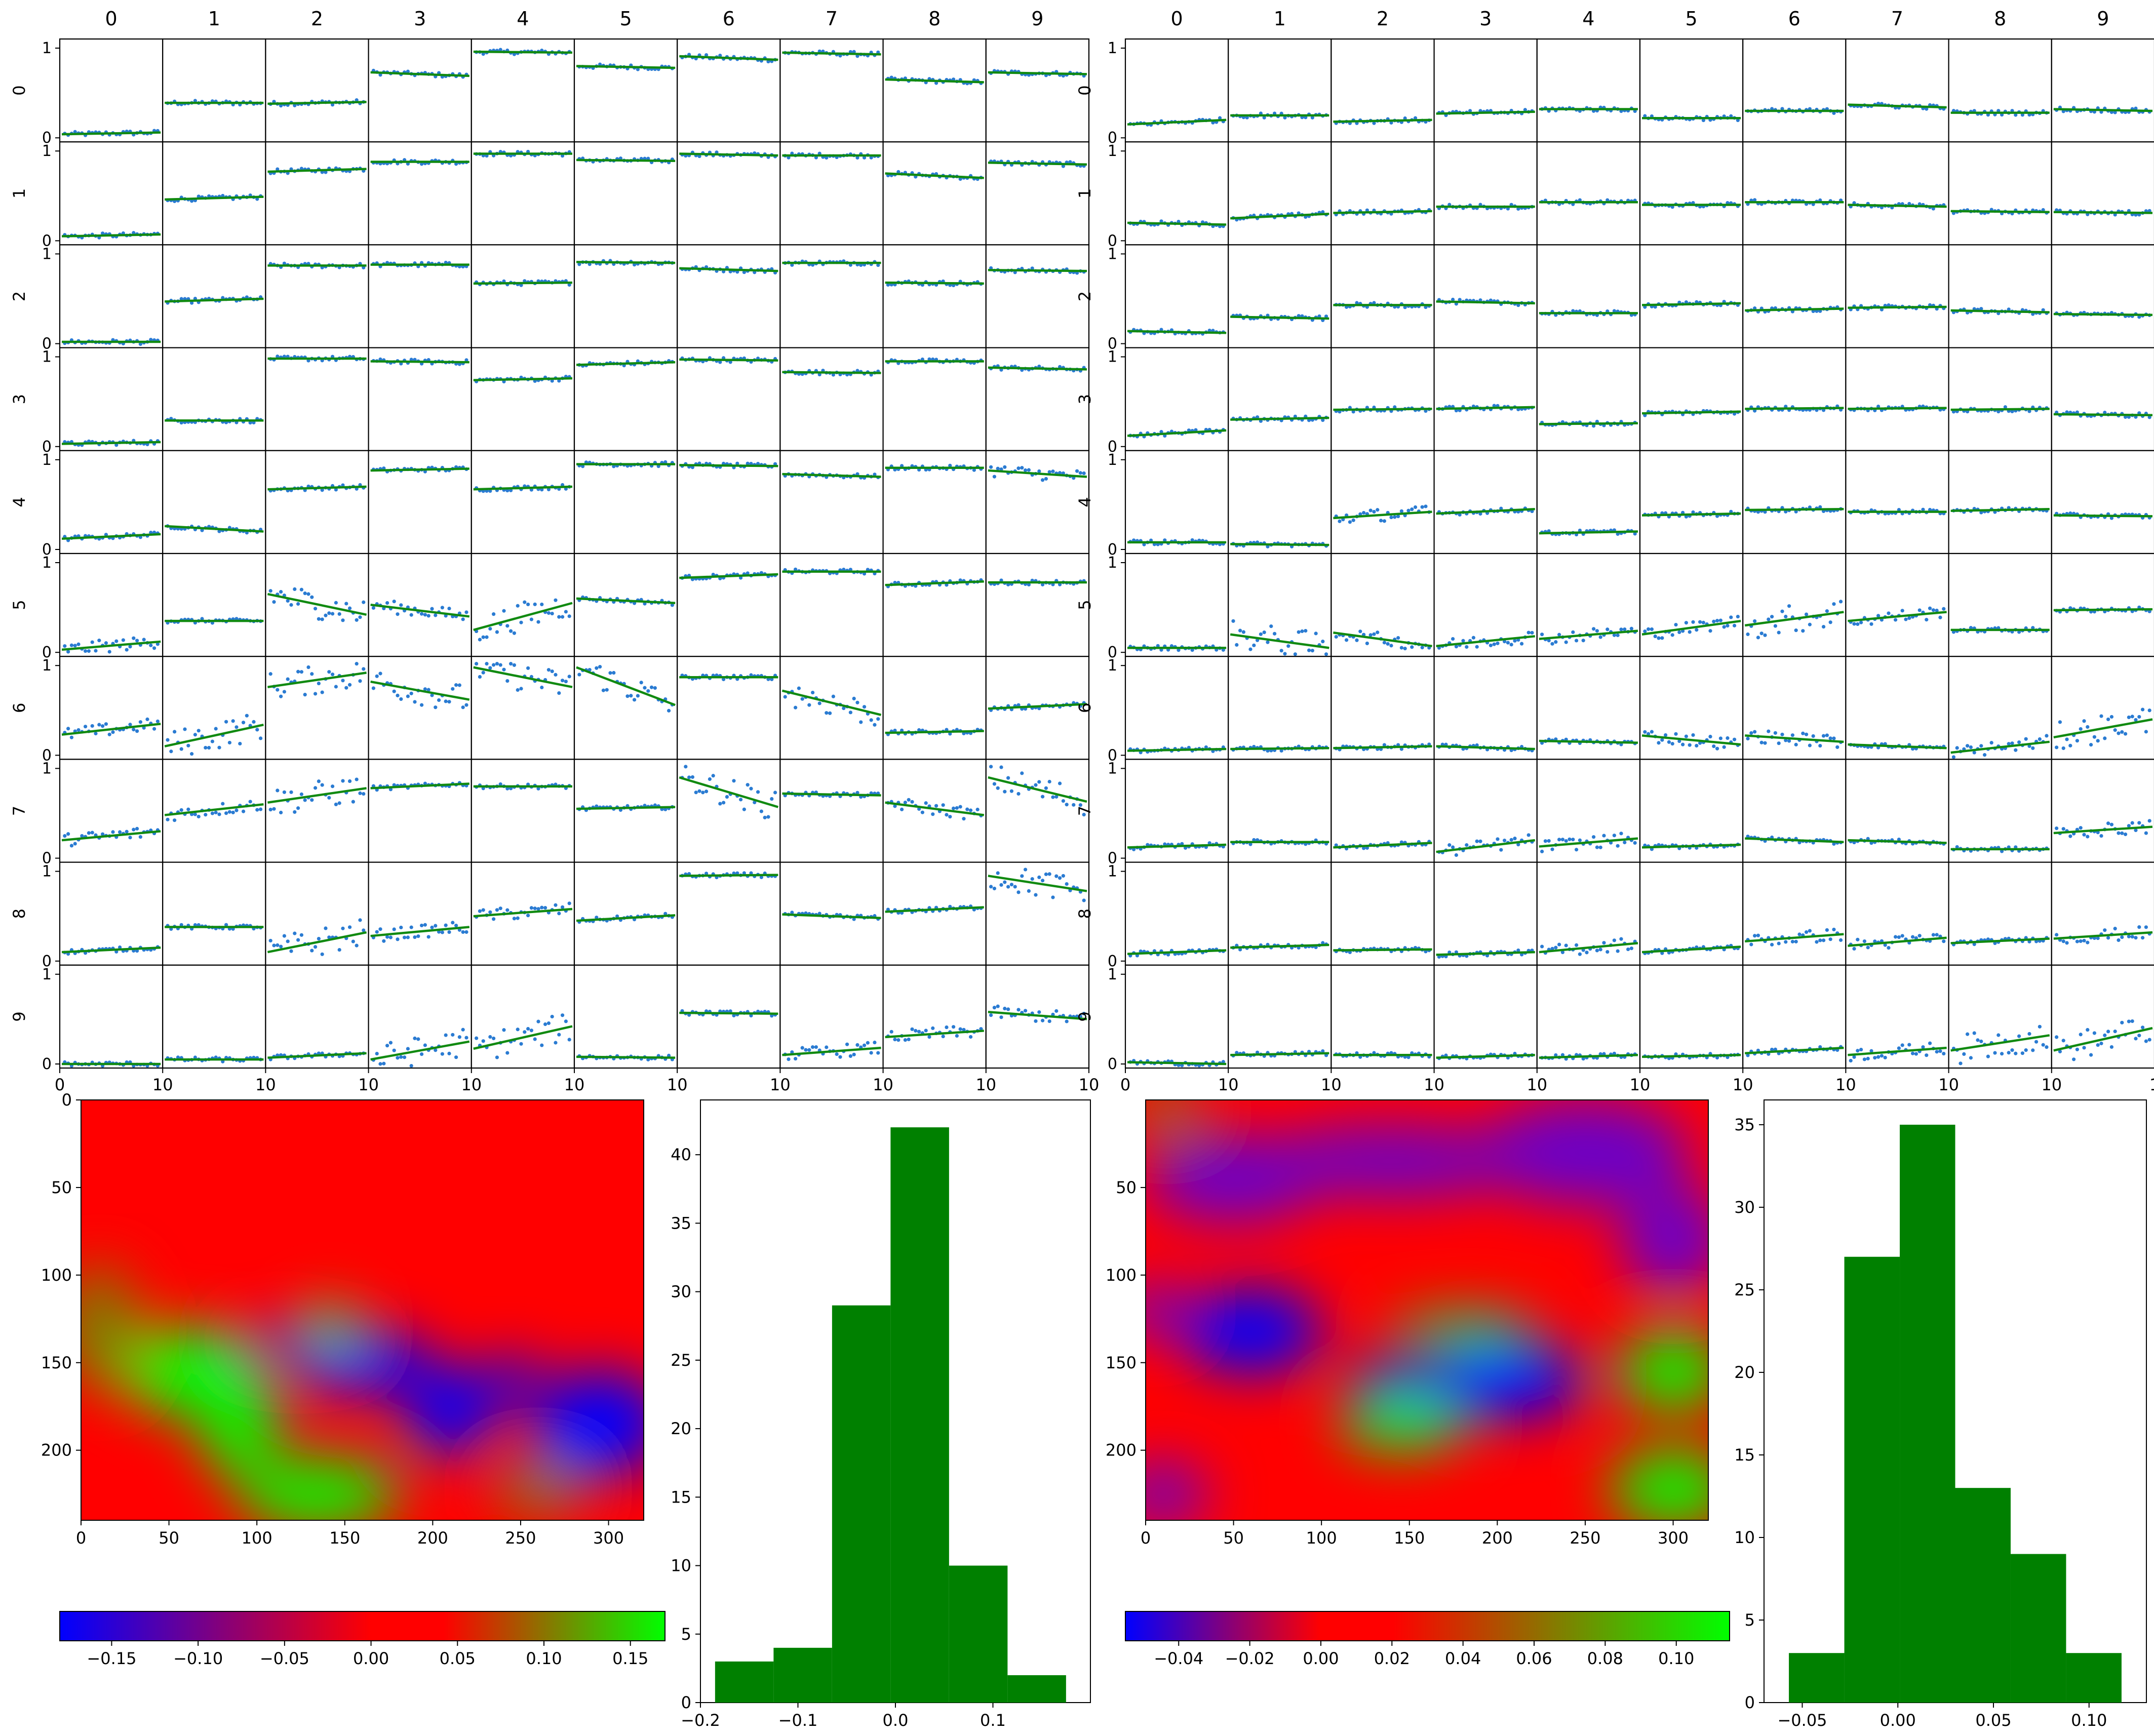 The height and width of the screenshot is (1736, 2154). Describe the element at coordinates (677, 1084) in the screenshot. I see `x-tick-label: 10` at that location.